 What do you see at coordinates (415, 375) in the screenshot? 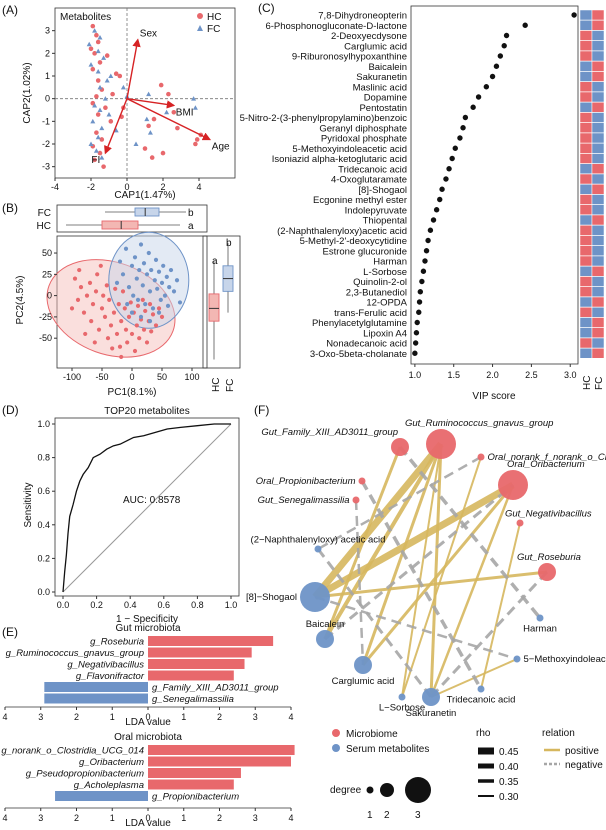
I see `panel-c-xtick-label: 1.0` at bounding box center [415, 375].